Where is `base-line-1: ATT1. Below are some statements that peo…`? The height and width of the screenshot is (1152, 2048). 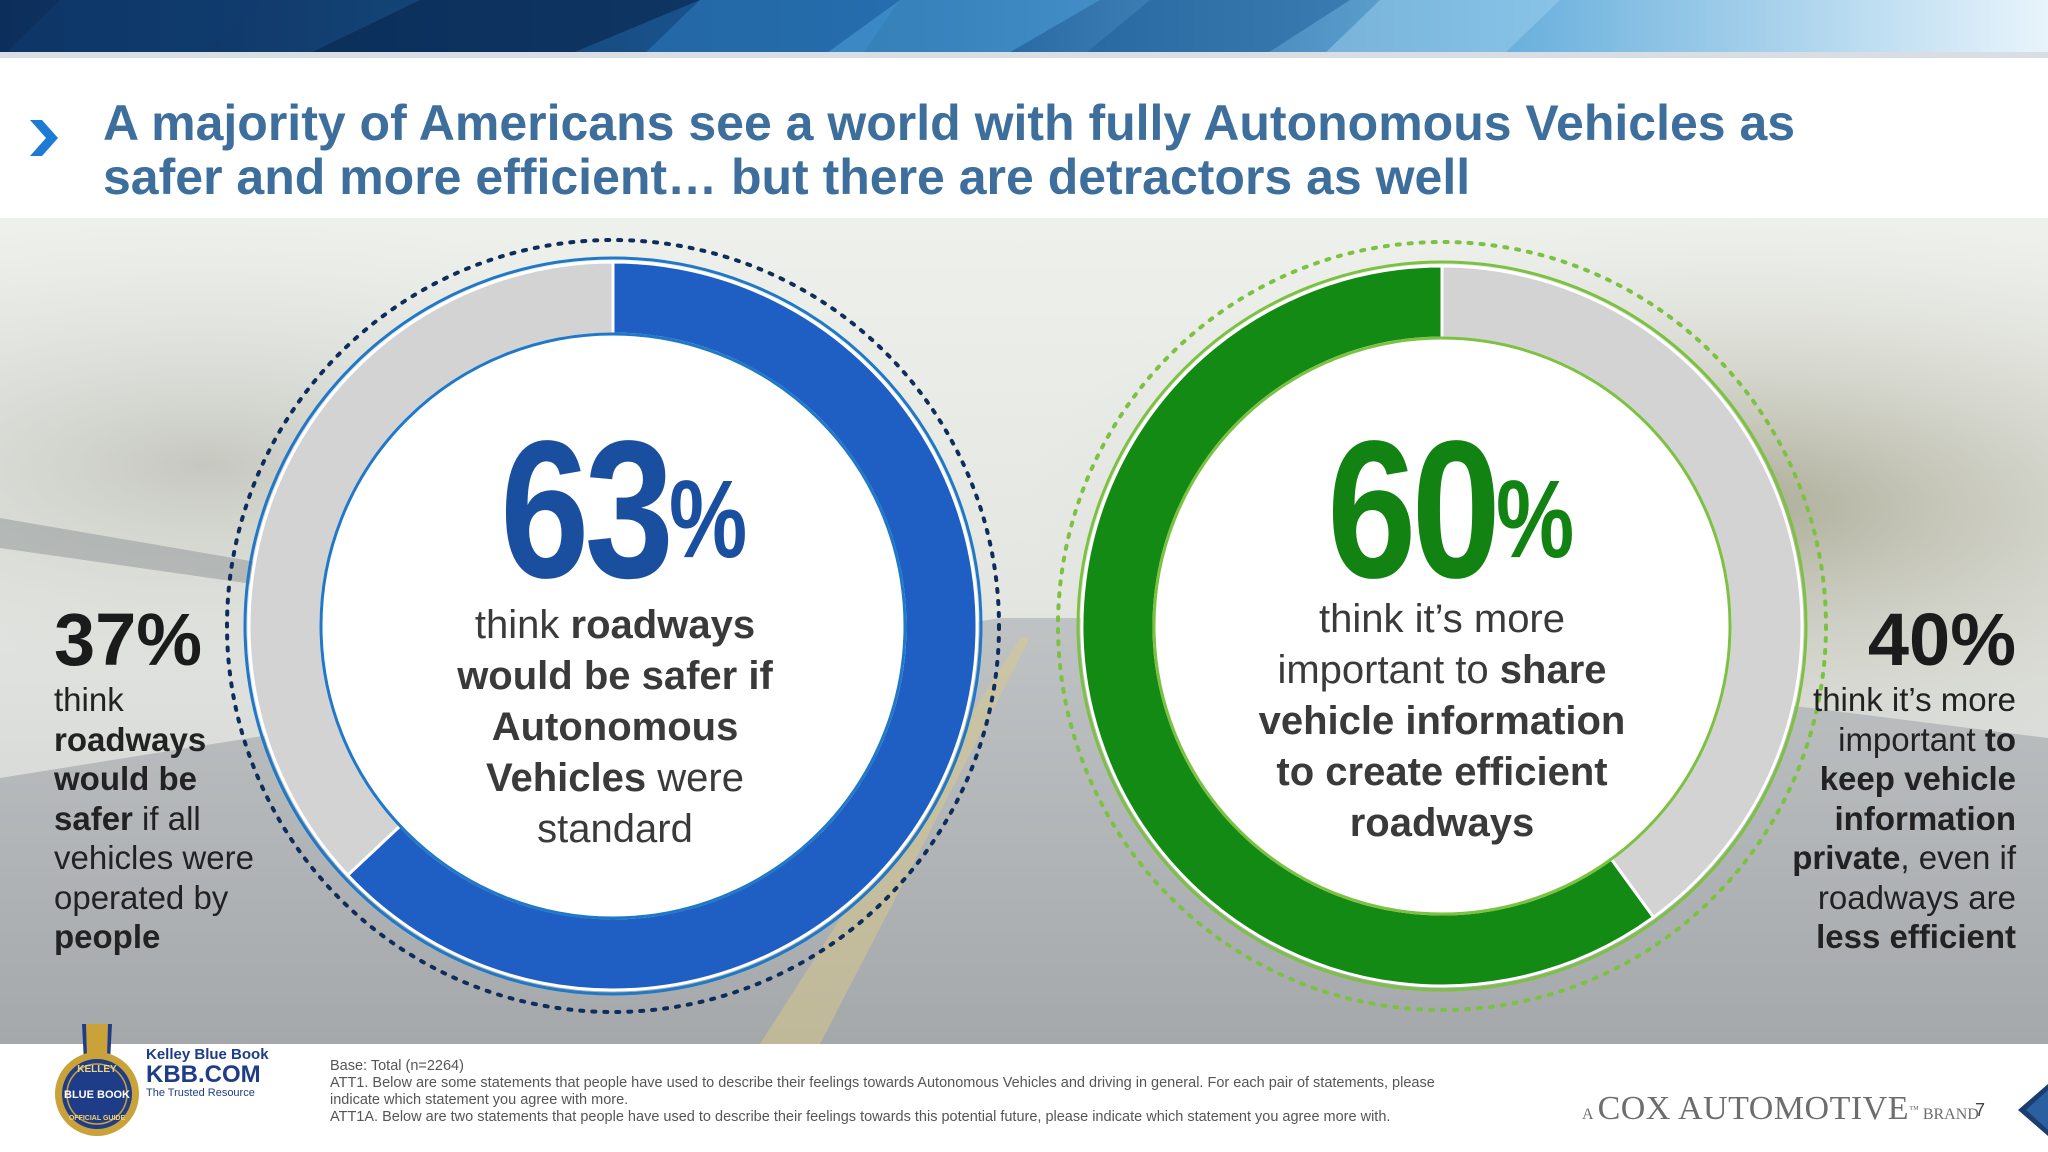
base-line-1: ATT1. Below are some statements that peo… is located at coordinates (882, 1091).